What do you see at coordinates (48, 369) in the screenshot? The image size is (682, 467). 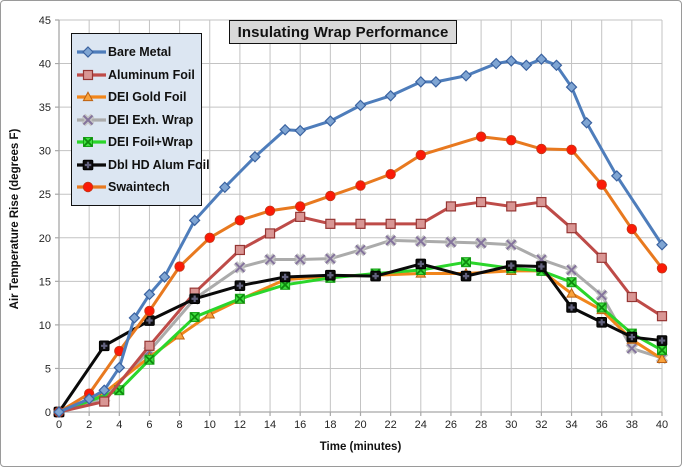 I see `y-tick-label: 5` at bounding box center [48, 369].